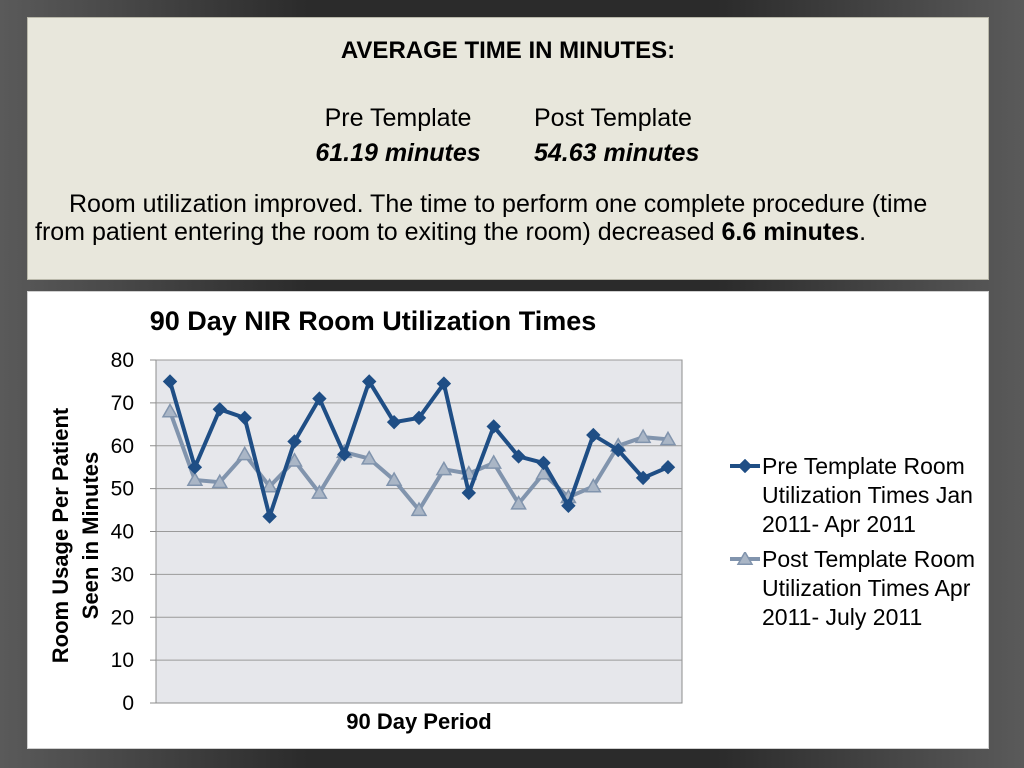 The image size is (1024, 768). I want to click on post-template-label: Post Template, so click(613, 118).